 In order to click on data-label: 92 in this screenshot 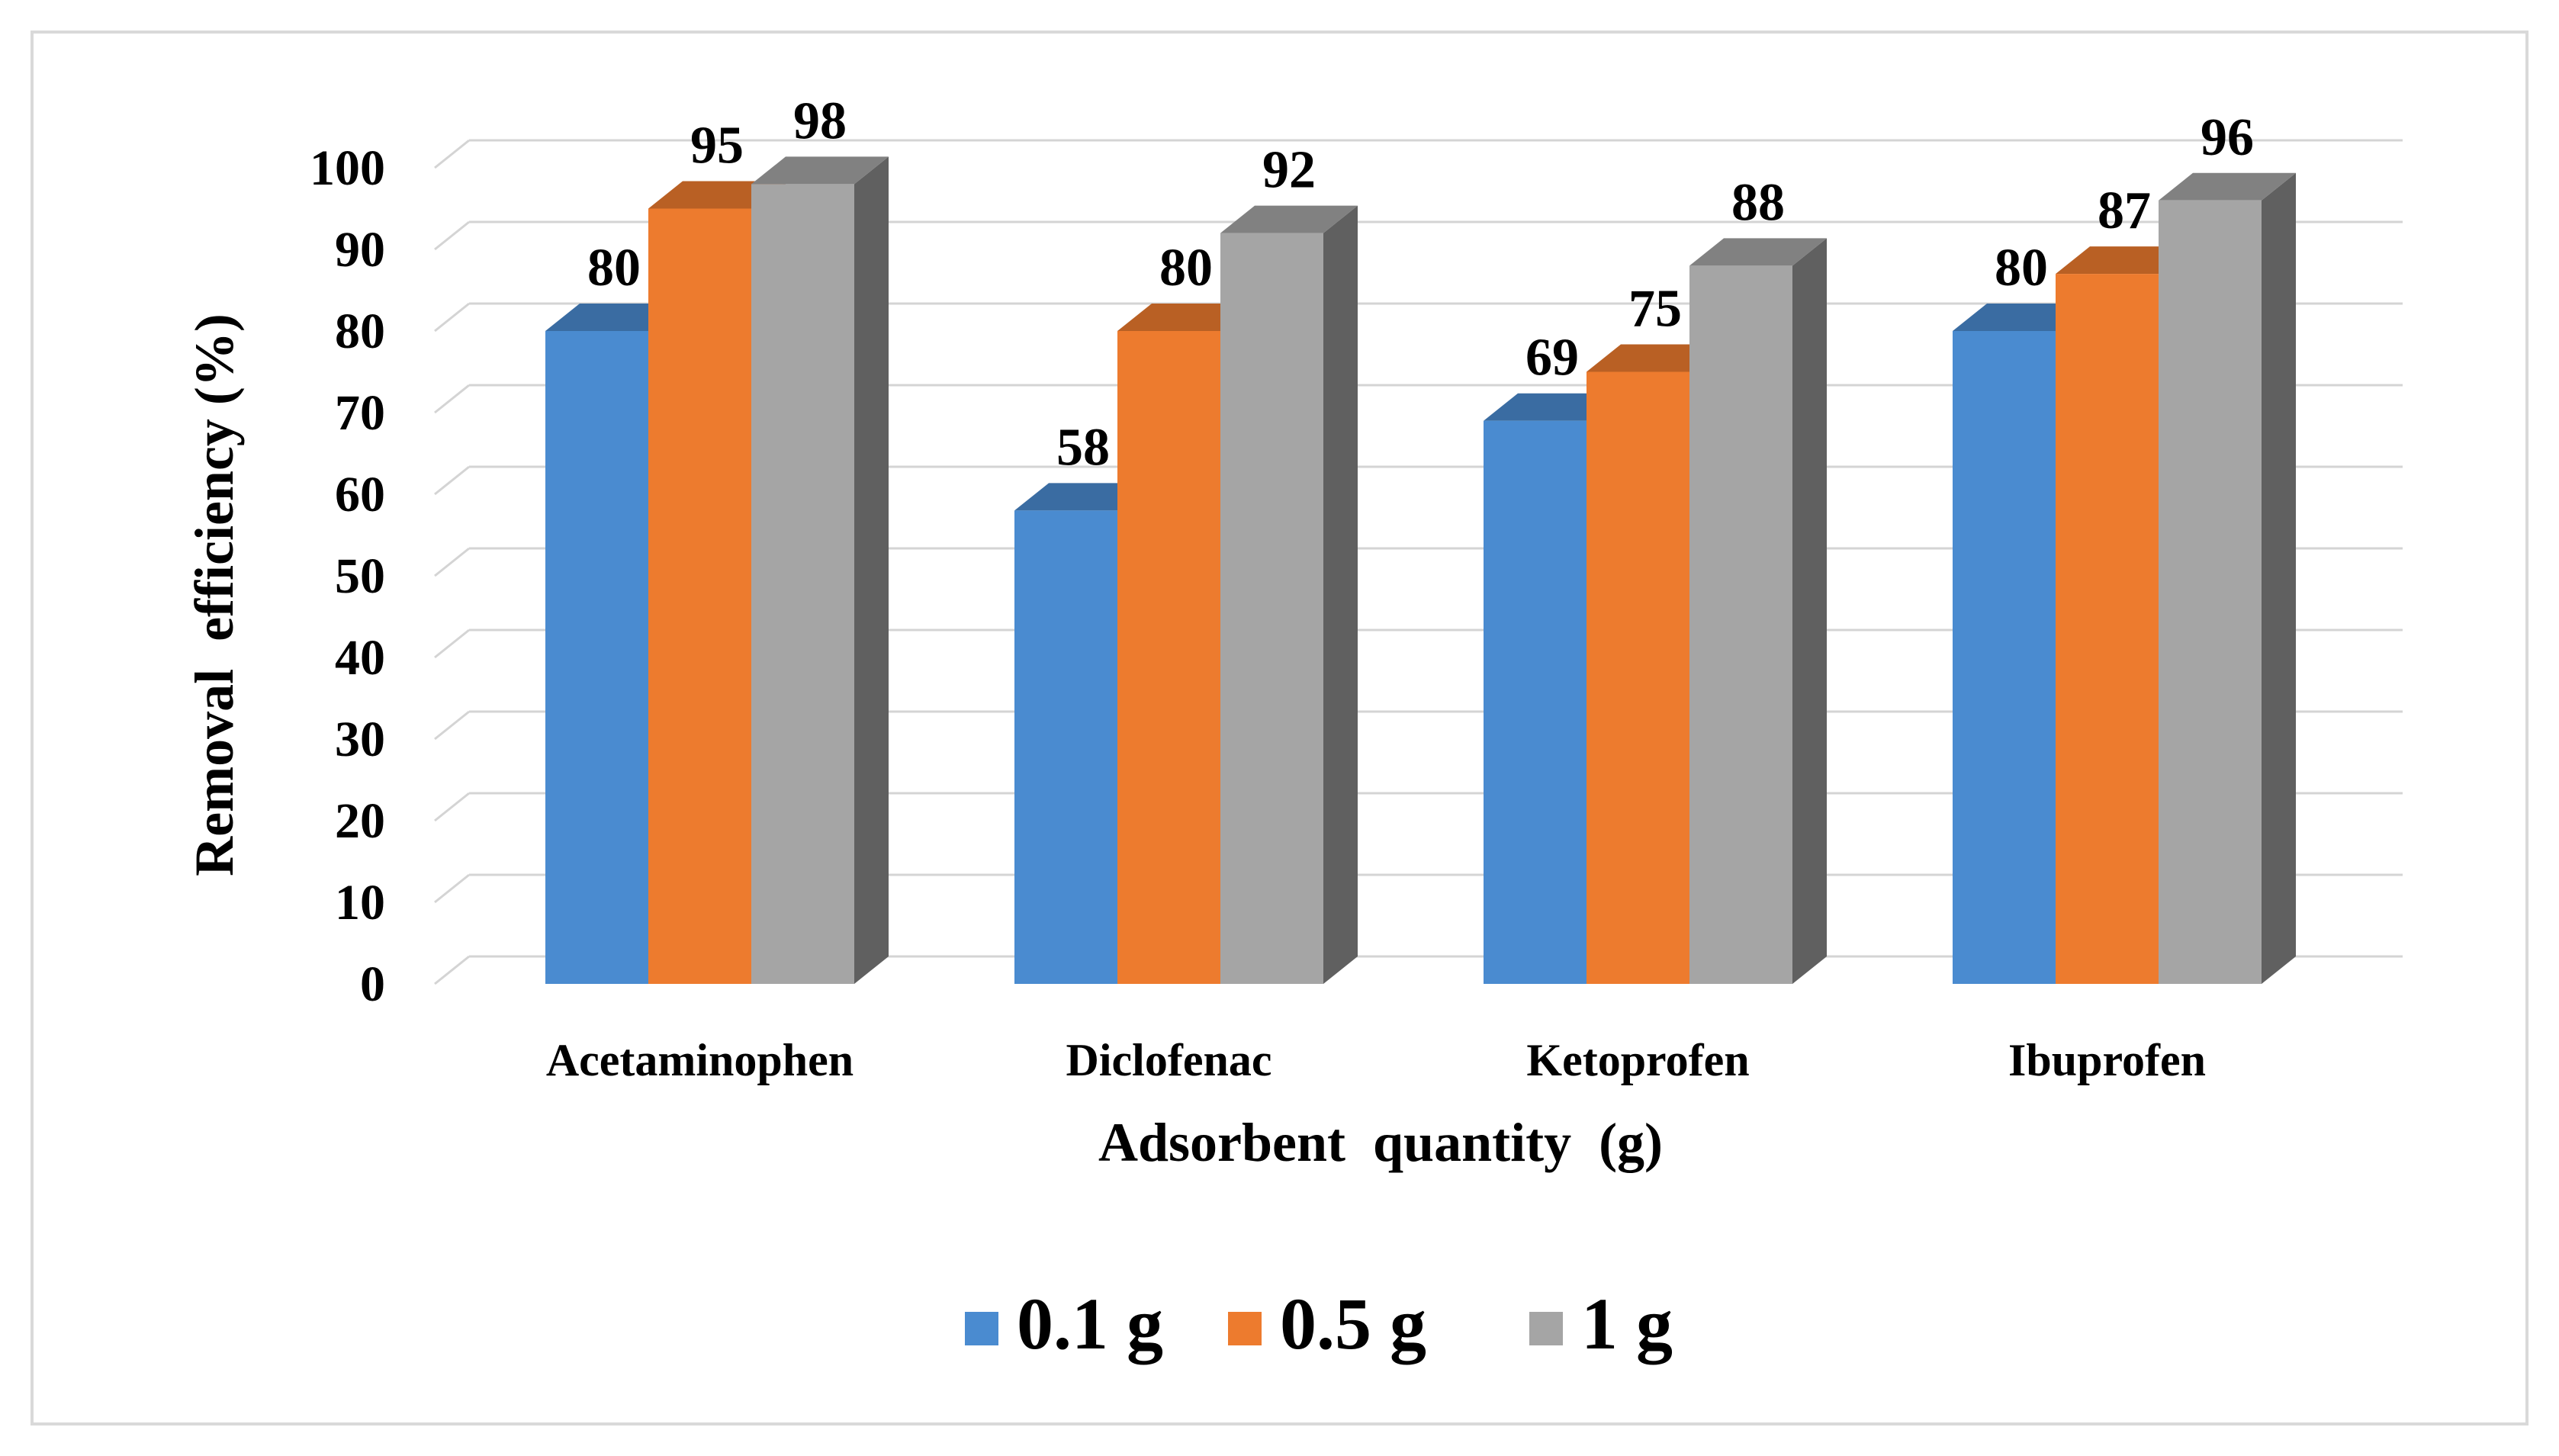, I will do `click(1289, 170)`.